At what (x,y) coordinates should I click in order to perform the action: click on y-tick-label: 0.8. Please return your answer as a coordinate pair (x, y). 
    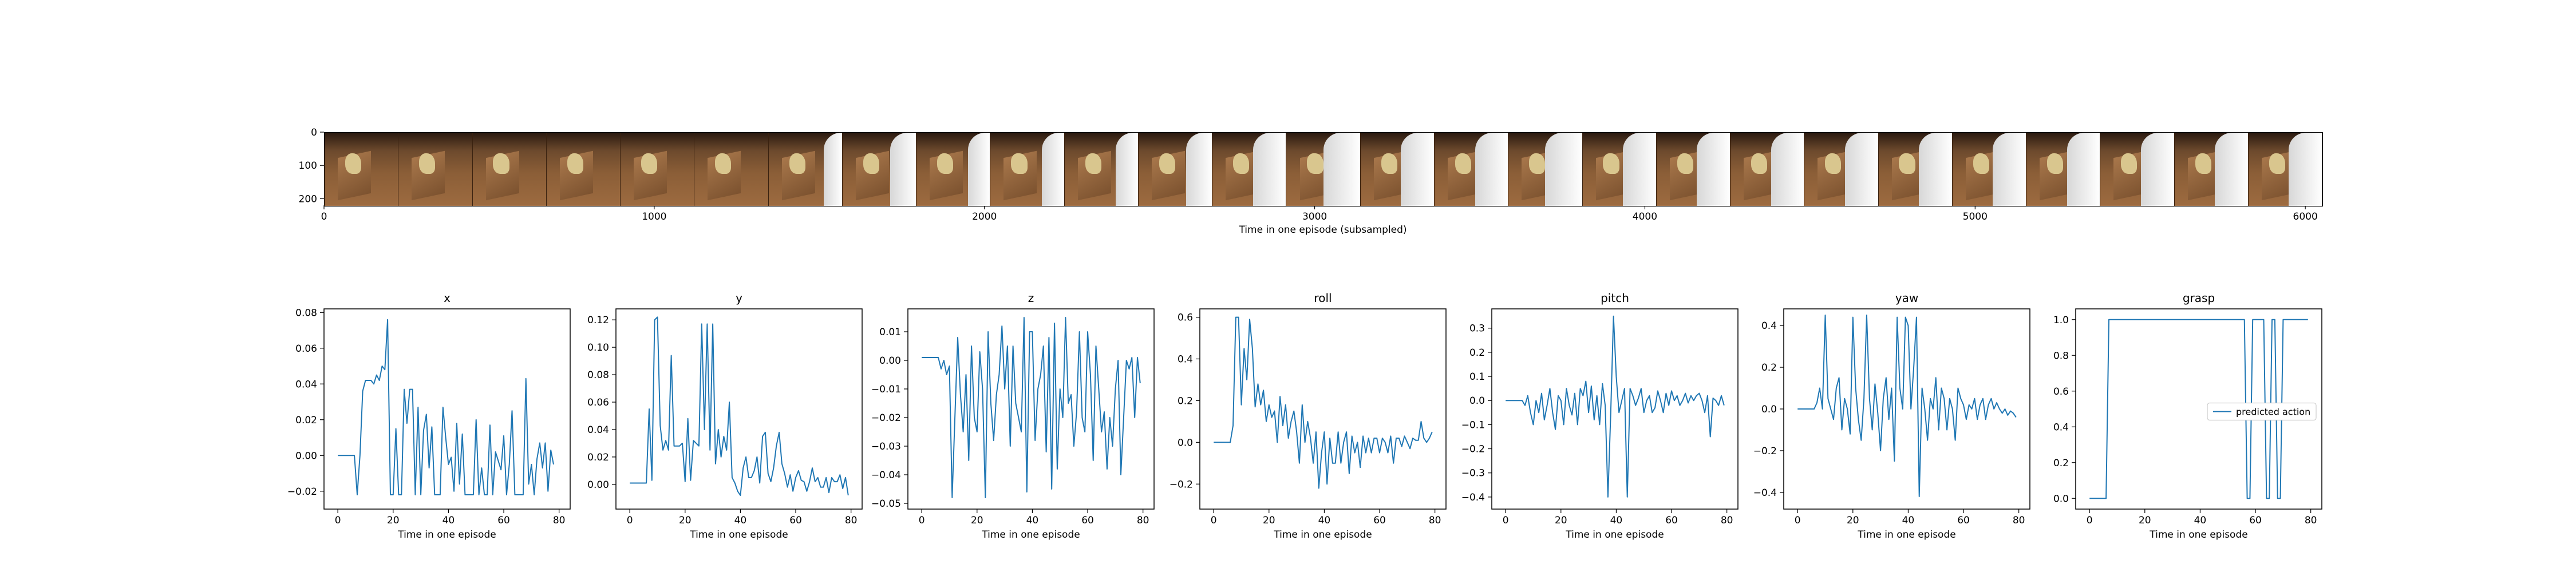
    Looking at the image, I should click on (2061, 356).